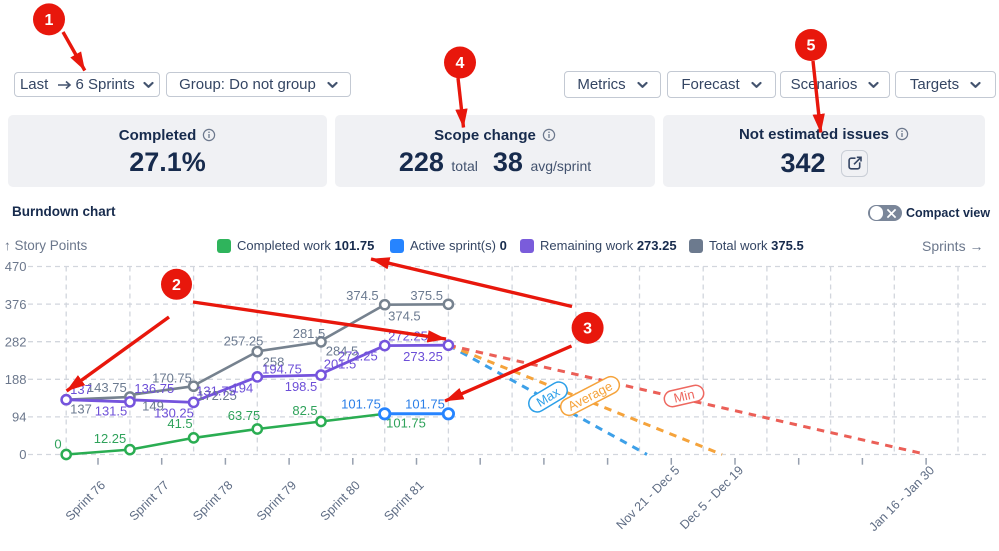 Image resolution: width=999 pixels, height=551 pixels. I want to click on svg-text: 63.75, so click(244, 415).